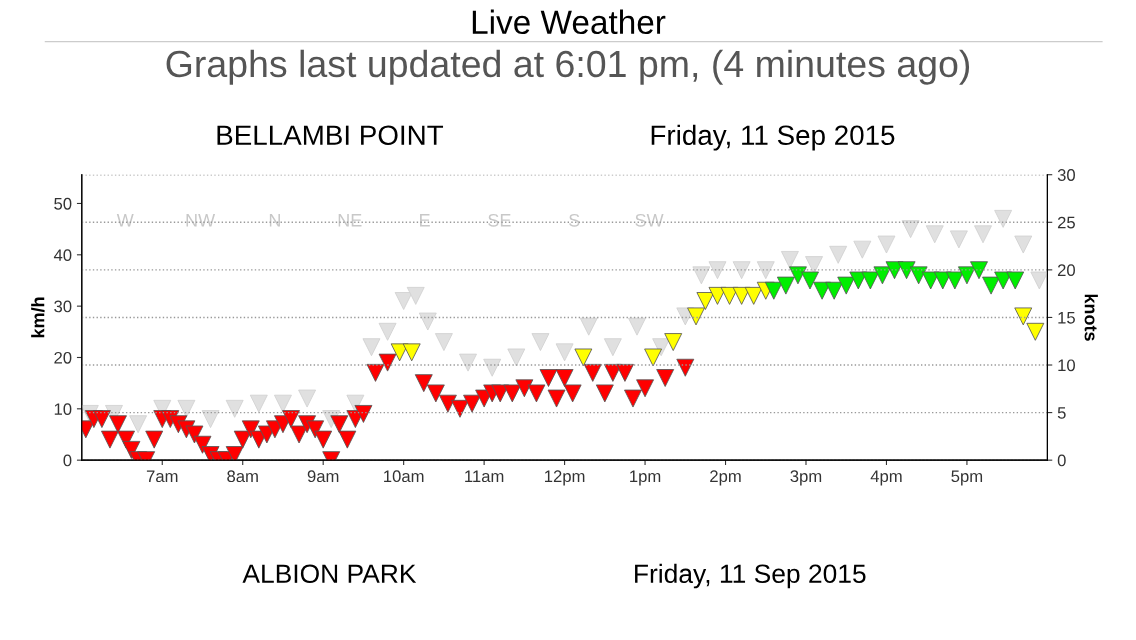 The width and height of the screenshot is (1136, 640). Describe the element at coordinates (63, 409) in the screenshot. I see `y-tick-label: 10` at that location.